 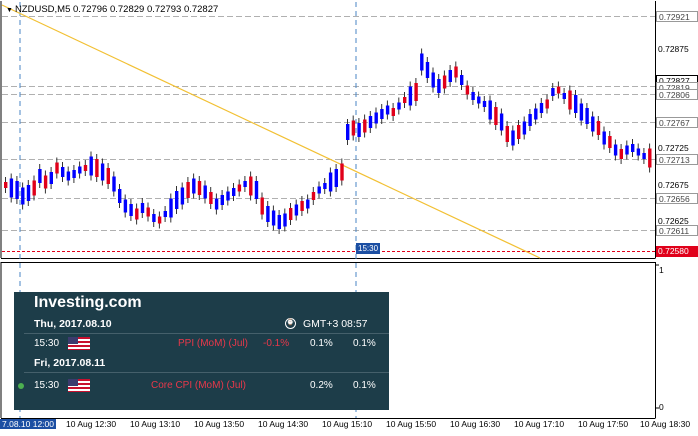 I want to click on price-label: 0.72806, so click(x=677, y=94).